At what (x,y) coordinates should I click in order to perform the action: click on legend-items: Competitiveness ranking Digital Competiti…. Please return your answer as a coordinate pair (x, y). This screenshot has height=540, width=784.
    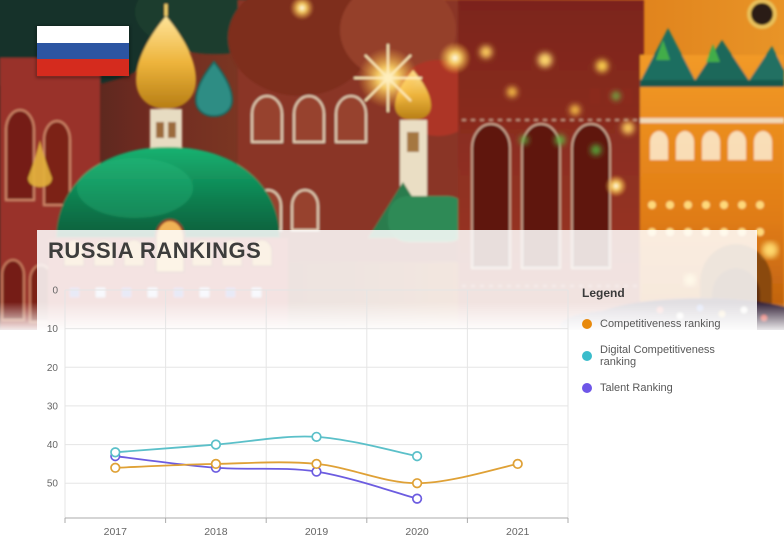
    Looking at the image, I should click on (668, 356).